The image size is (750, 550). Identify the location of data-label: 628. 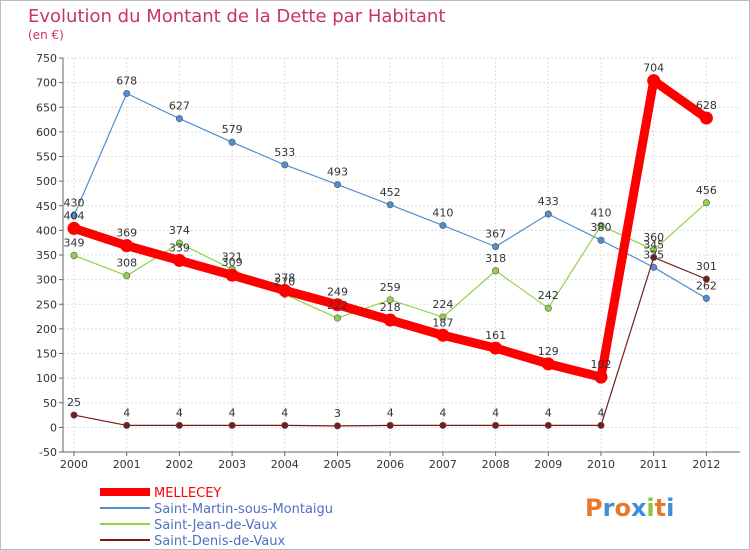
(706, 105).